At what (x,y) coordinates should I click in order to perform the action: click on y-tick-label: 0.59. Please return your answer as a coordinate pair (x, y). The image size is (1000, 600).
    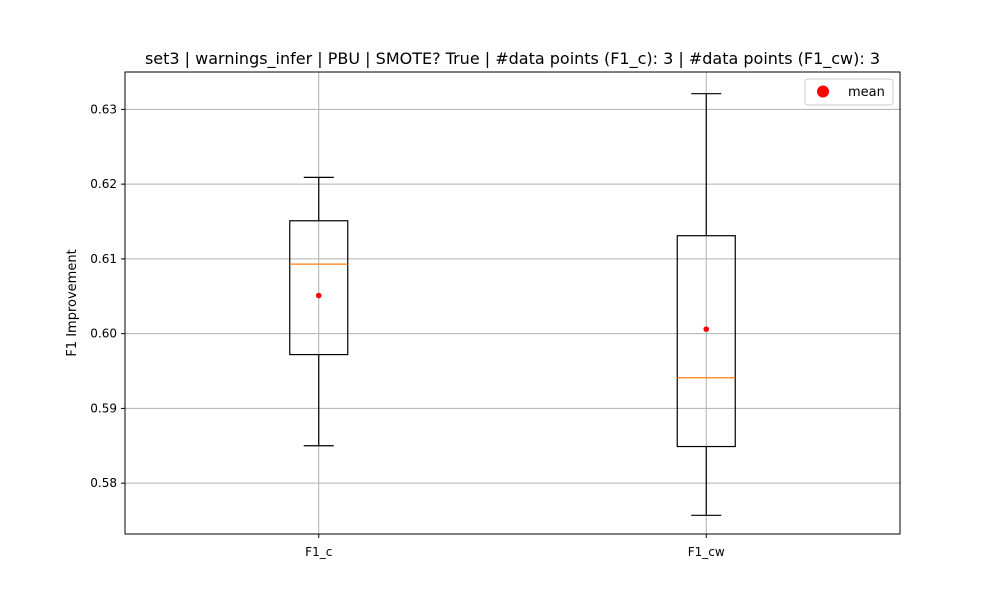
    Looking at the image, I should click on (103, 408).